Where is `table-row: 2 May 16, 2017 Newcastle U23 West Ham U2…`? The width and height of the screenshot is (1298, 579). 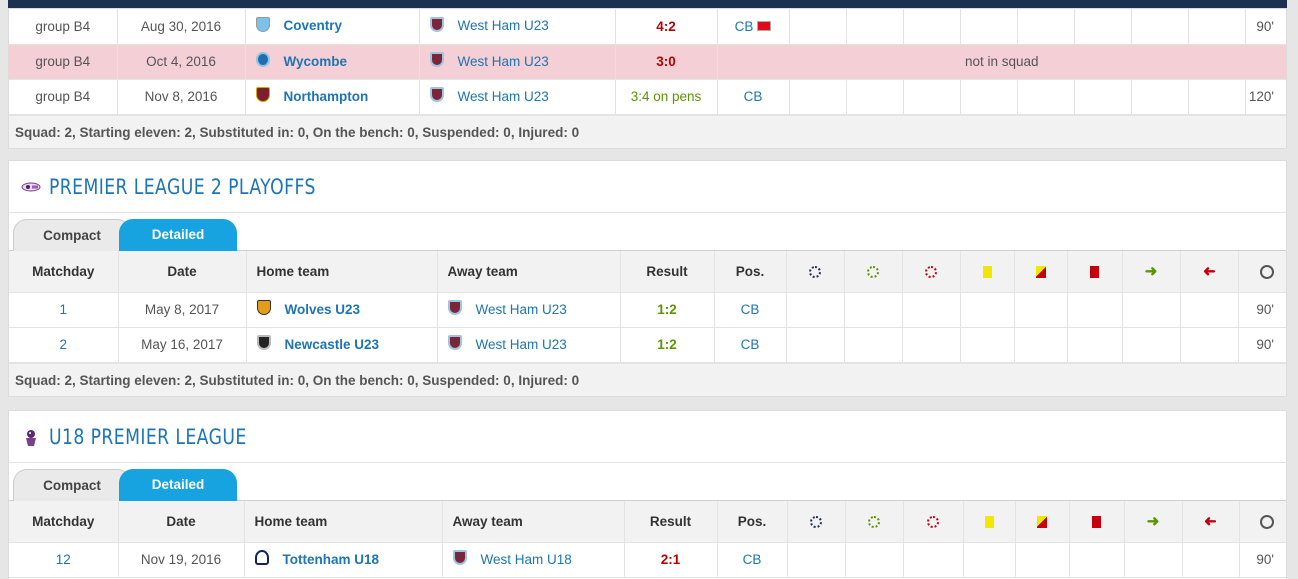
table-row: 2 May 16, 2017 Newcastle U23 West Ham U2… is located at coordinates (647, 345).